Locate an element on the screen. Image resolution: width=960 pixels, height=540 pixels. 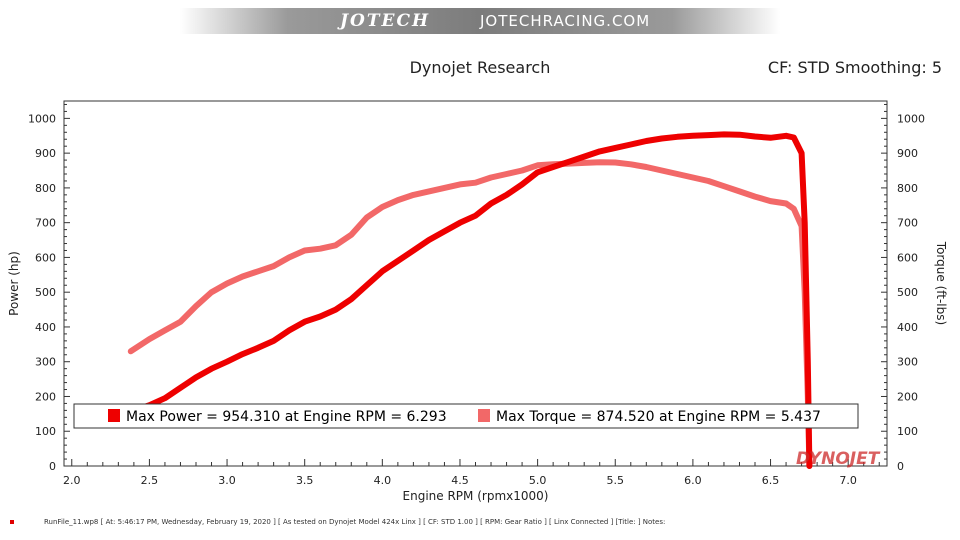
footer-marker-icon is located at coordinates (12, 522).